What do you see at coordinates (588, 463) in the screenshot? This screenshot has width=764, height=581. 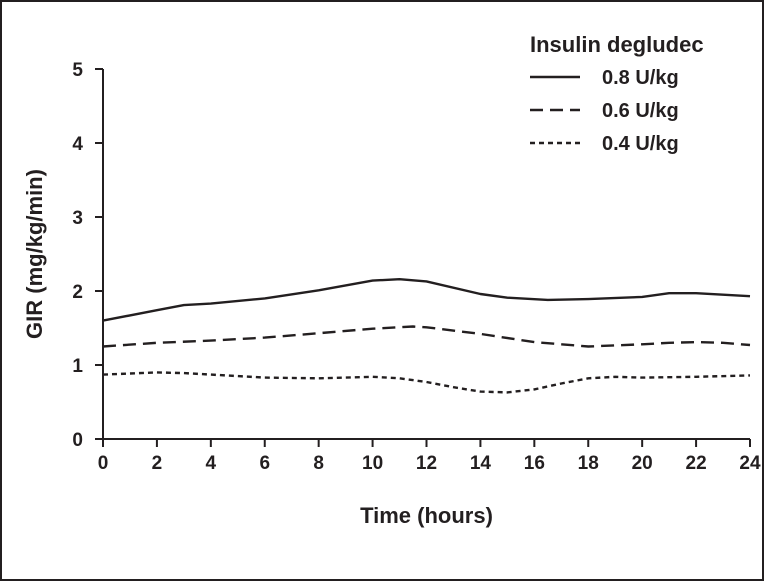 I see `x-tick-label-9: 18` at bounding box center [588, 463].